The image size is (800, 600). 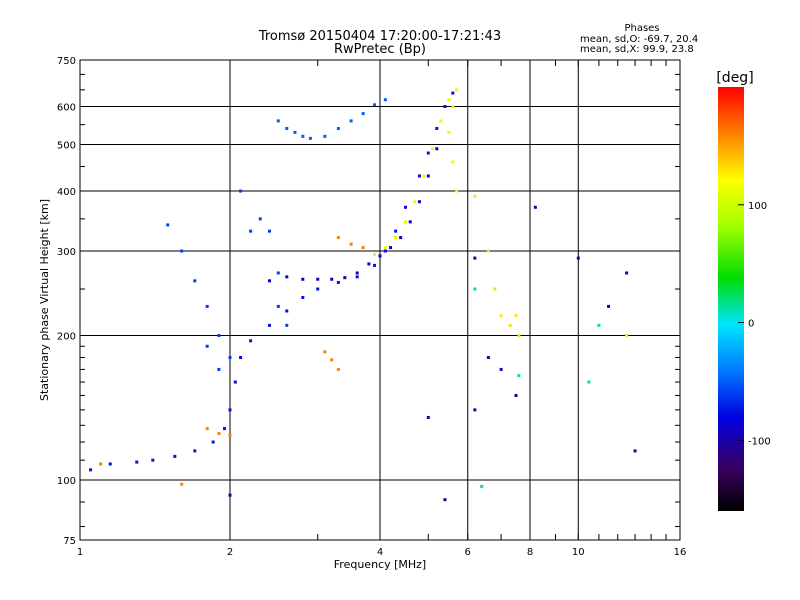 I want to click on phases-stats-title: Phases, so click(x=641, y=28).